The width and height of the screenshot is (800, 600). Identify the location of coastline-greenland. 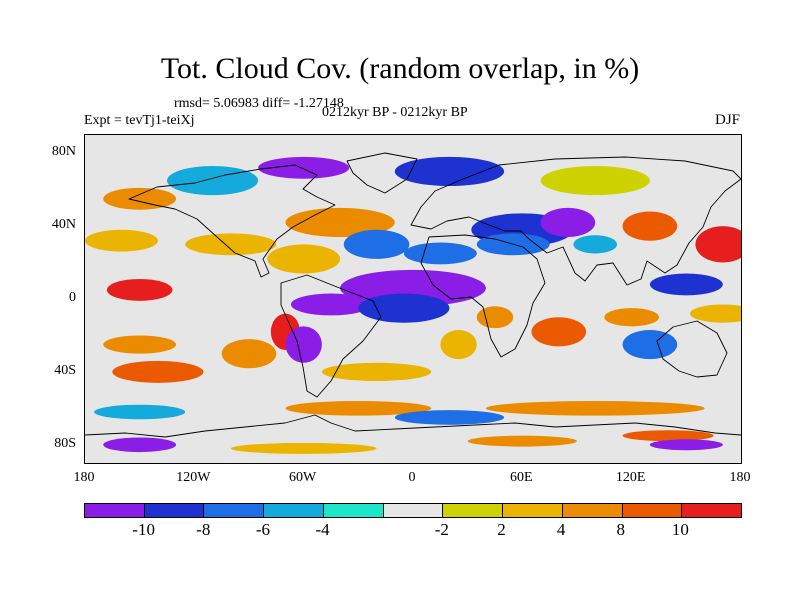
(382, 173).